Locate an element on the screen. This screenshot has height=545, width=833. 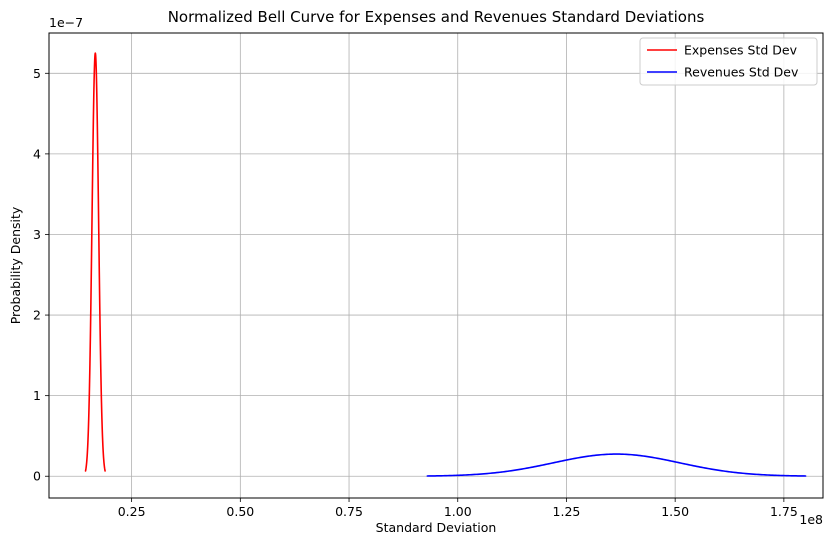
legend-box is located at coordinates (728, 61).